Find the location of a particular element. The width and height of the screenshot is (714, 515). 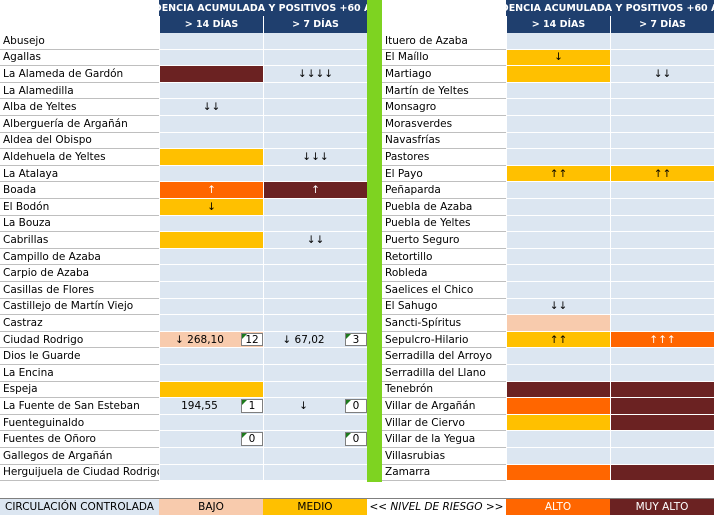

cell-value: ↓ 268,10 is located at coordinates (199, 339).